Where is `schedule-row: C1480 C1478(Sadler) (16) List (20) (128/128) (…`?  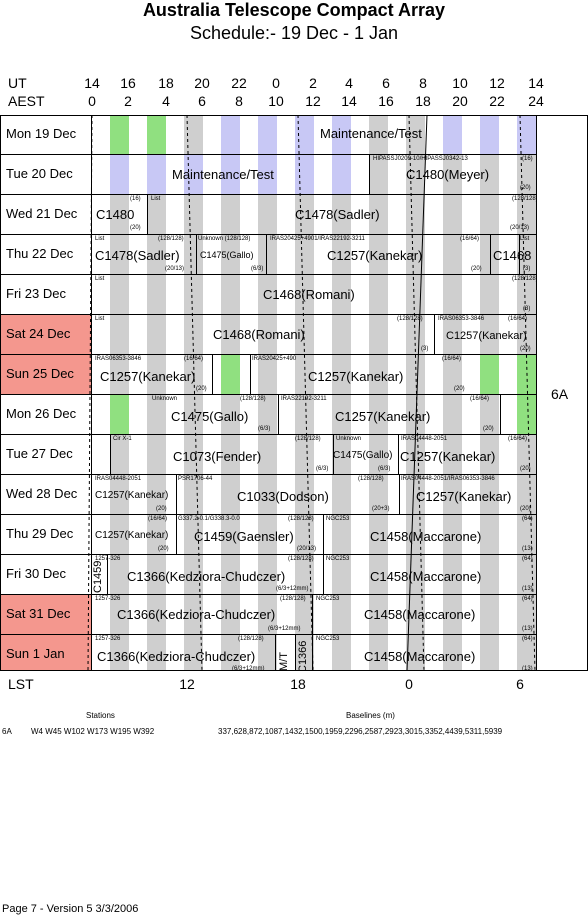 schedule-row: C1480 C1478(Sadler) (16) List (20) (128/128) (… is located at coordinates (268, 215).